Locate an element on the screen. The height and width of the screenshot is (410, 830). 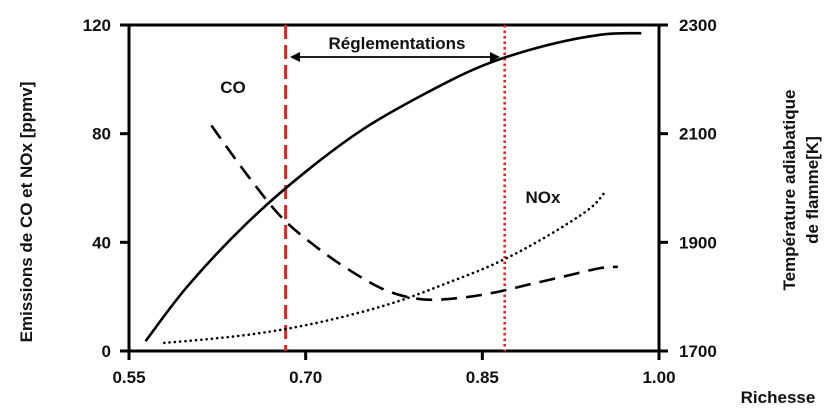
y-axis-left-title: Emissions de CO et NOx [ppmv] is located at coordinates (26, 212).